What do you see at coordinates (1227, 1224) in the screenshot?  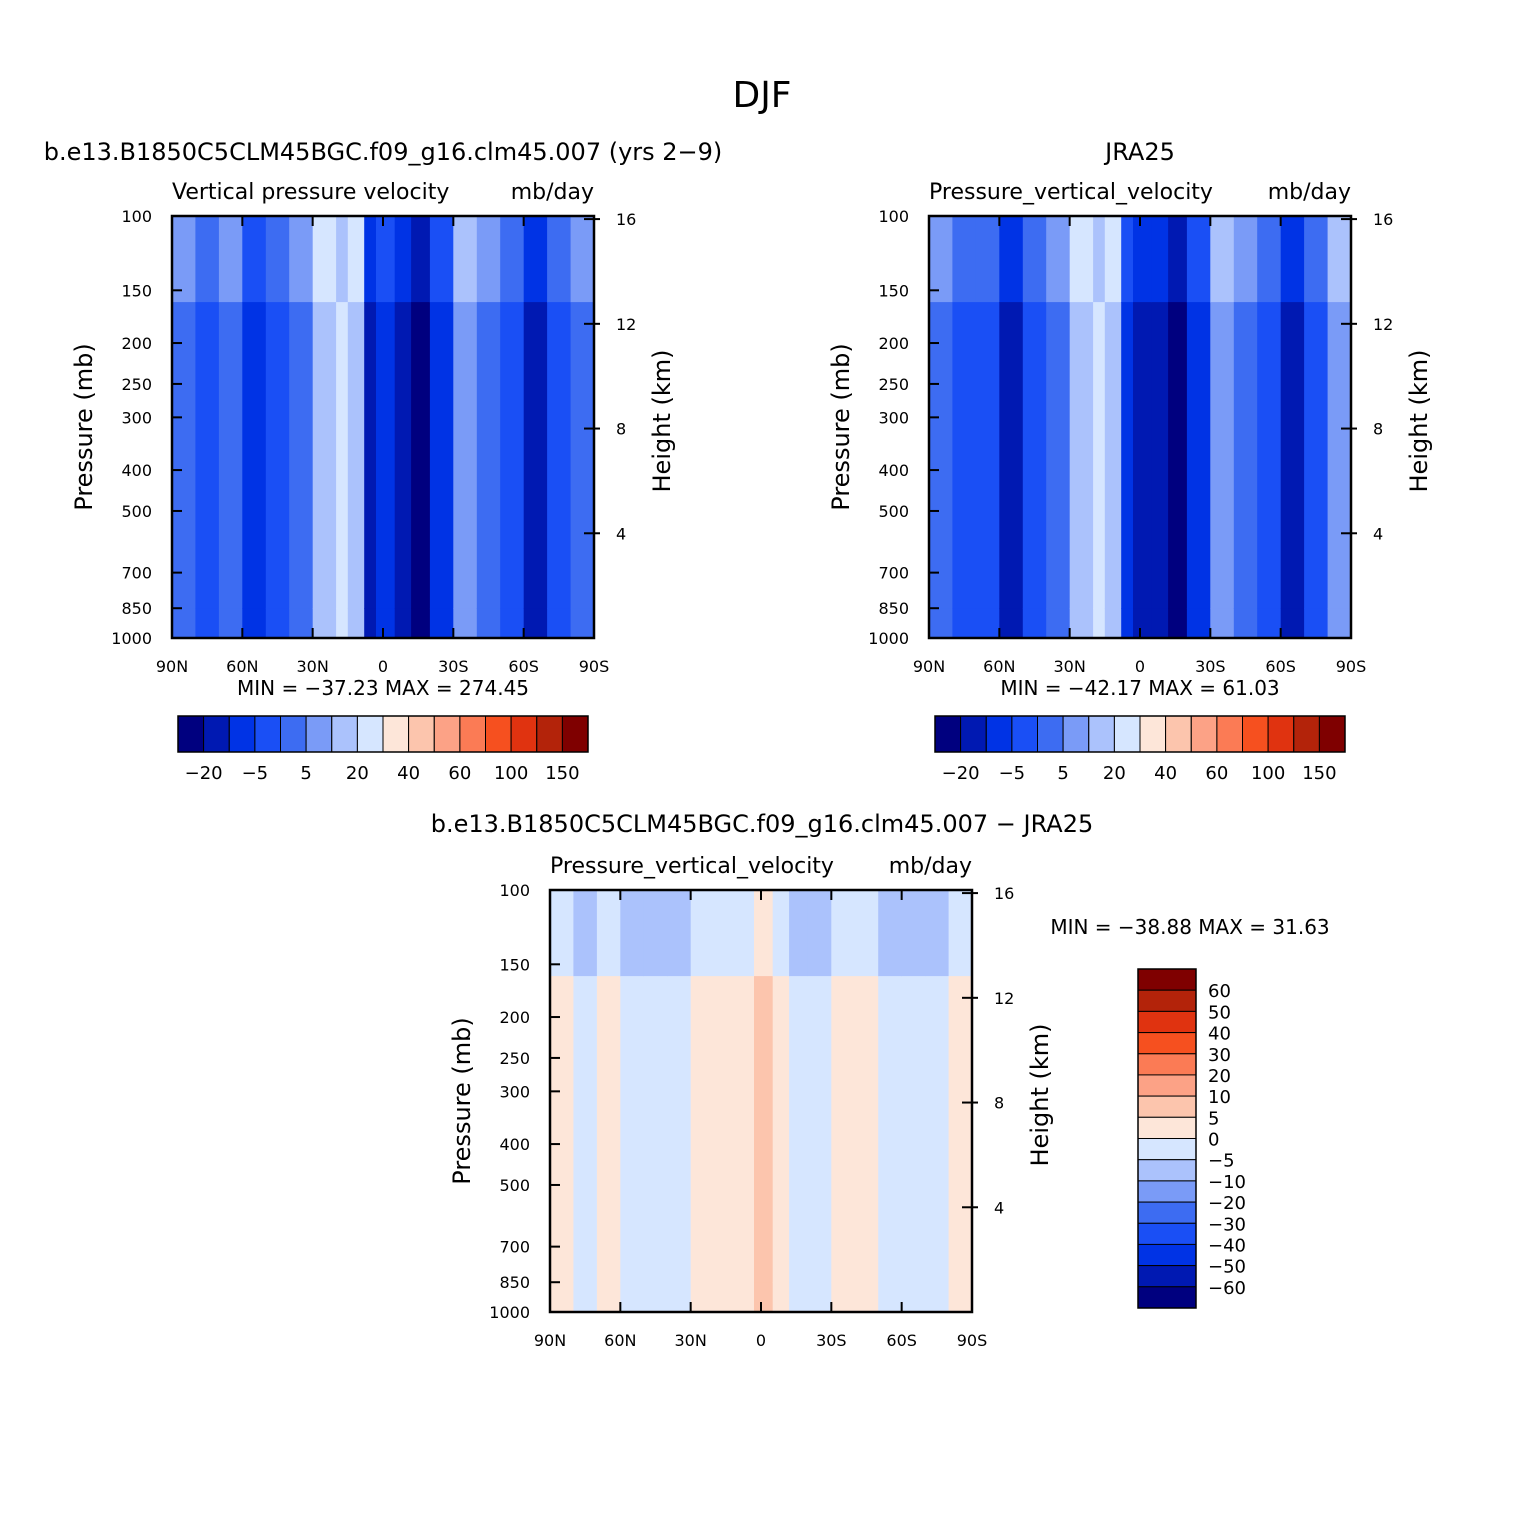 I see `colorbar-label: −30` at bounding box center [1227, 1224].